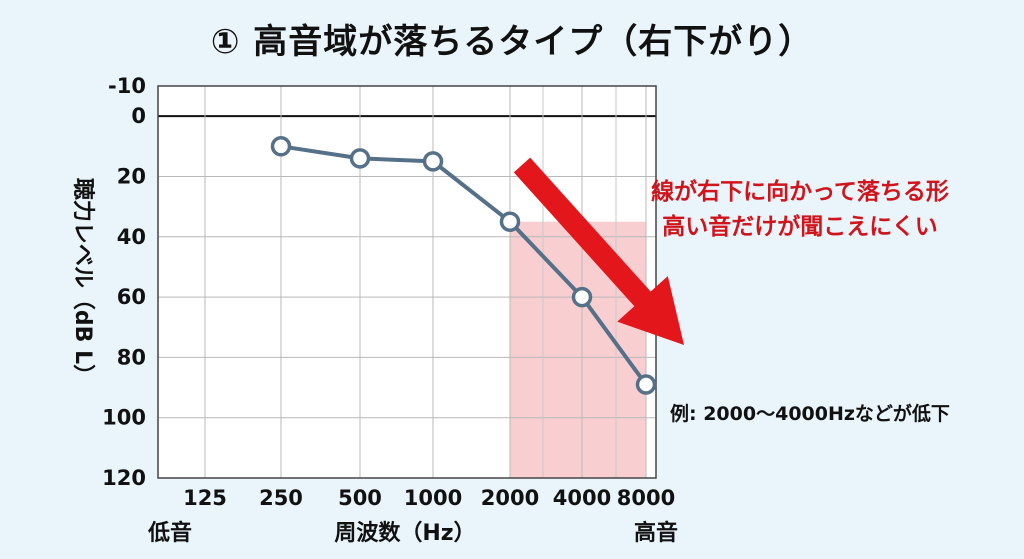 Image resolution: width=1024 pixels, height=559 pixels. I want to click on red-arrow-shape, so click(599, 251).